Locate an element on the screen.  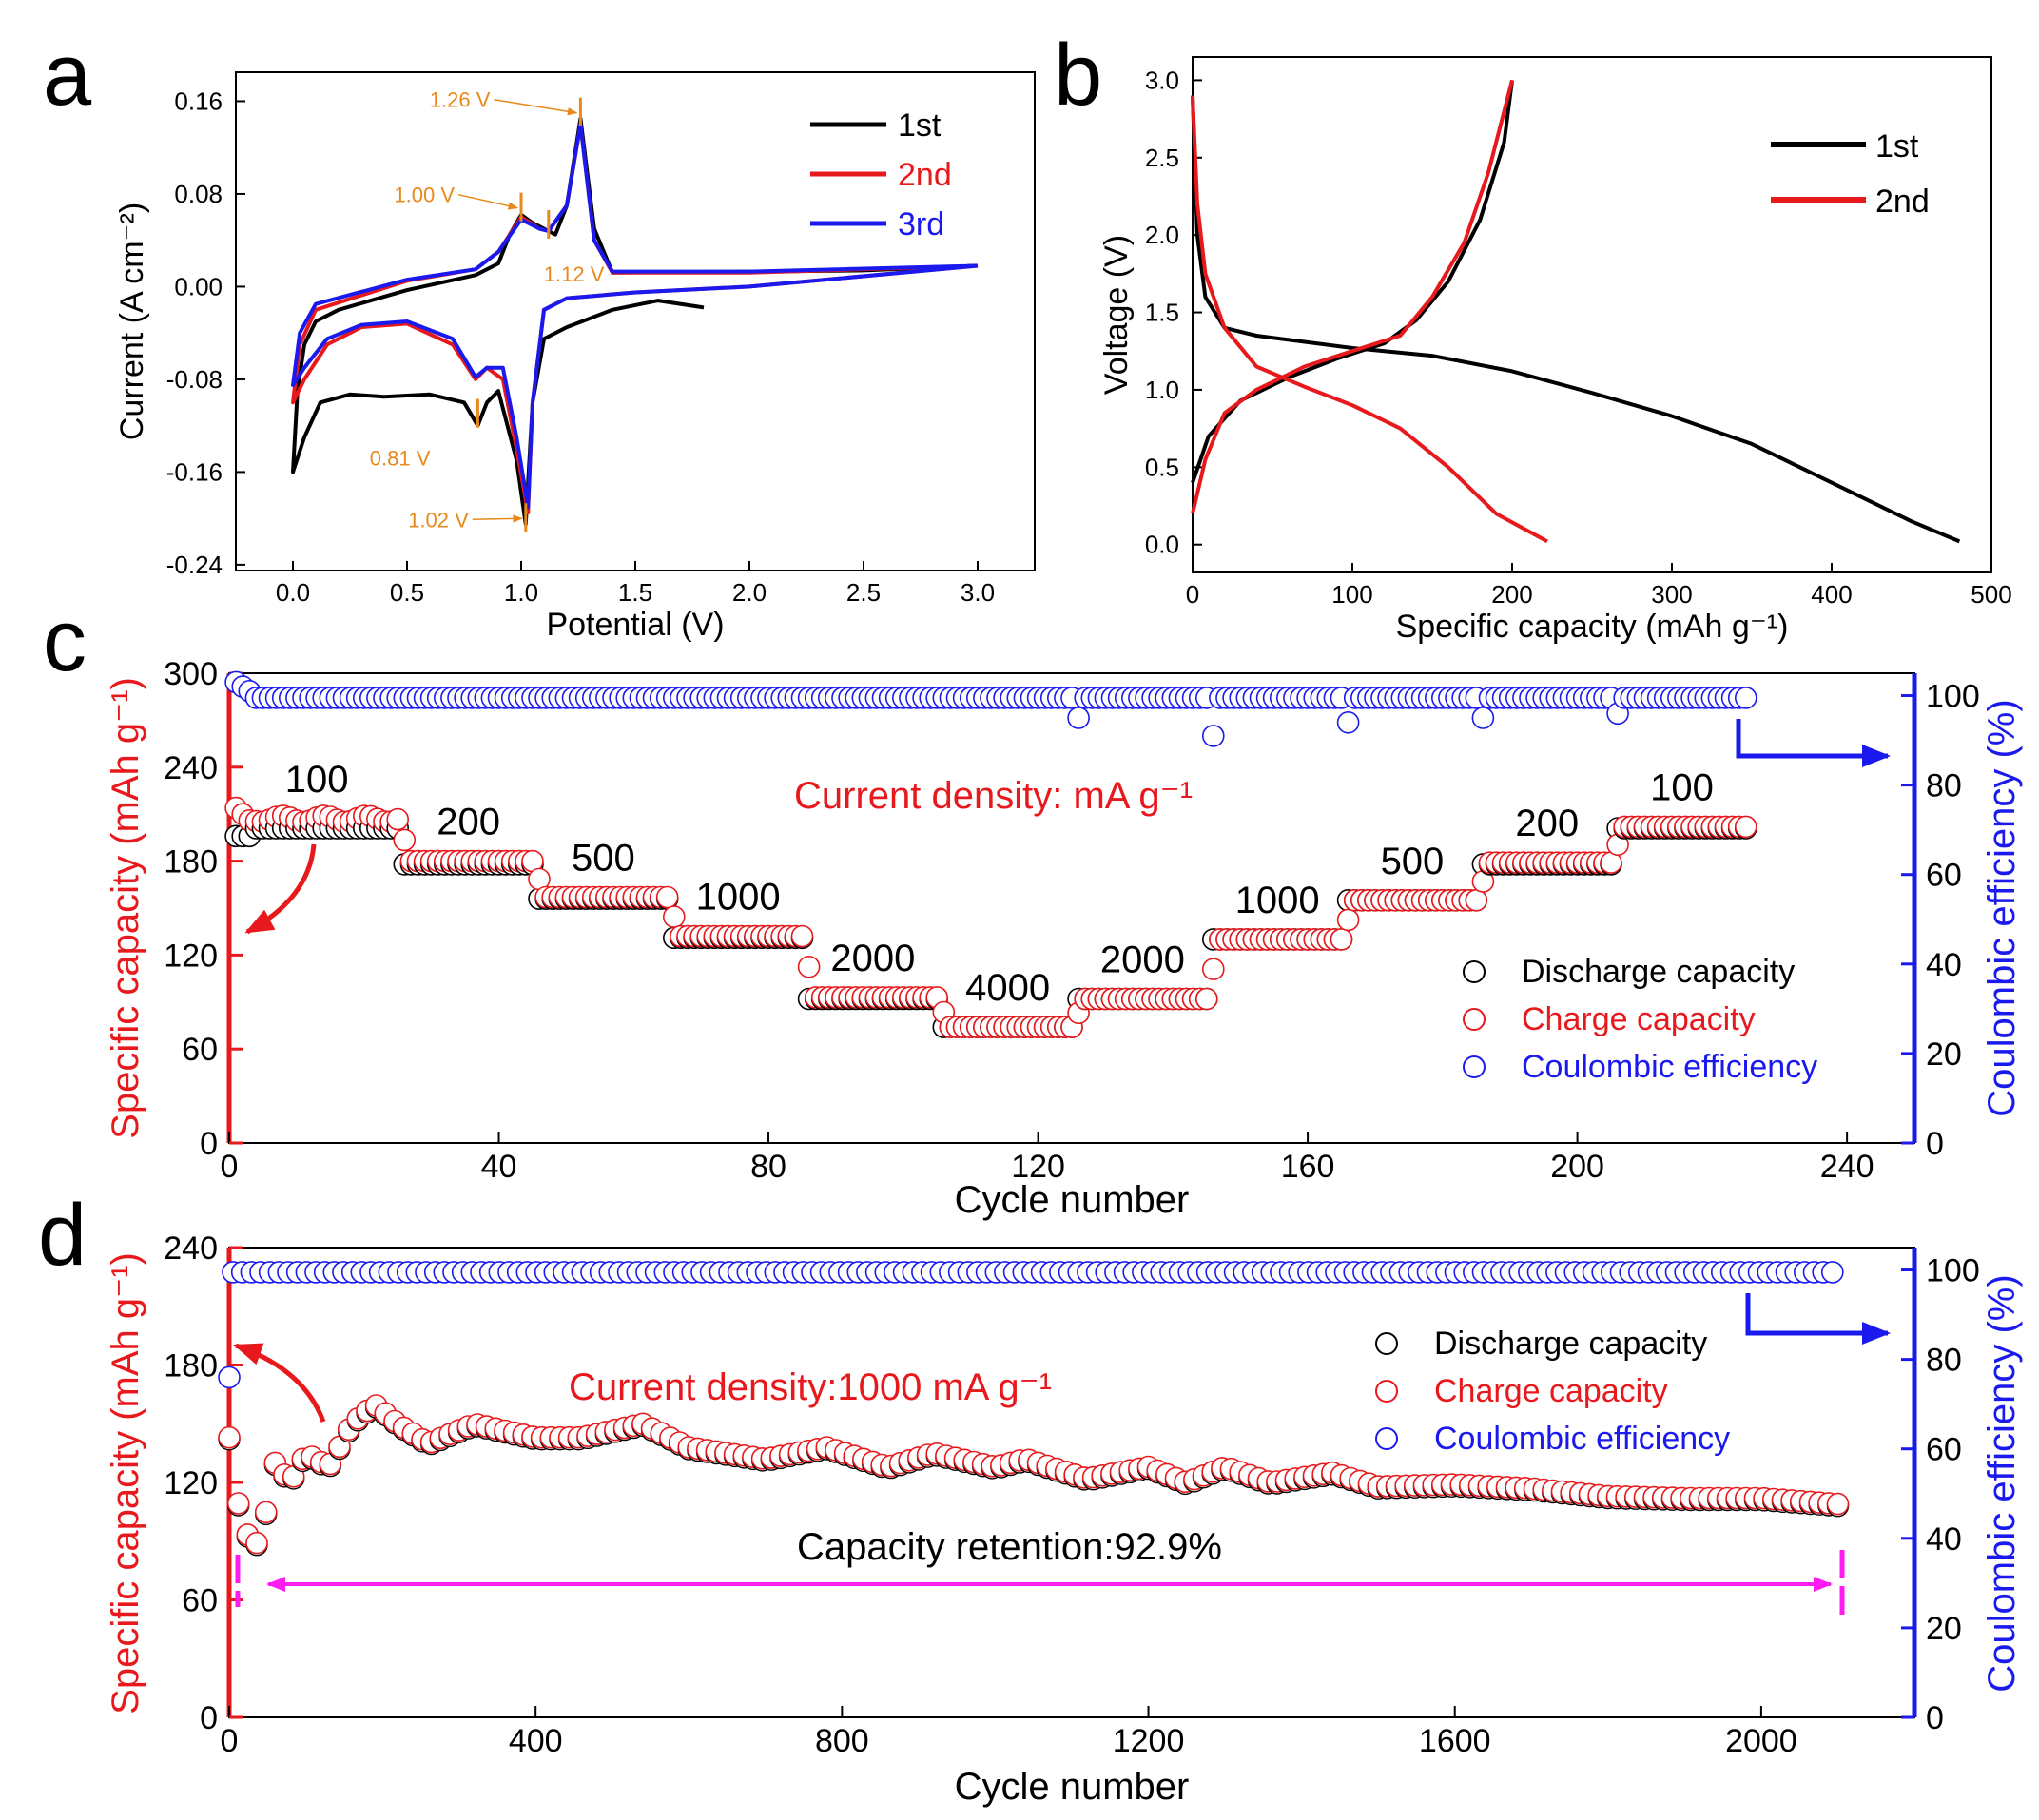
panel-a-y-tick-label: 0.16 is located at coordinates (198, 101).